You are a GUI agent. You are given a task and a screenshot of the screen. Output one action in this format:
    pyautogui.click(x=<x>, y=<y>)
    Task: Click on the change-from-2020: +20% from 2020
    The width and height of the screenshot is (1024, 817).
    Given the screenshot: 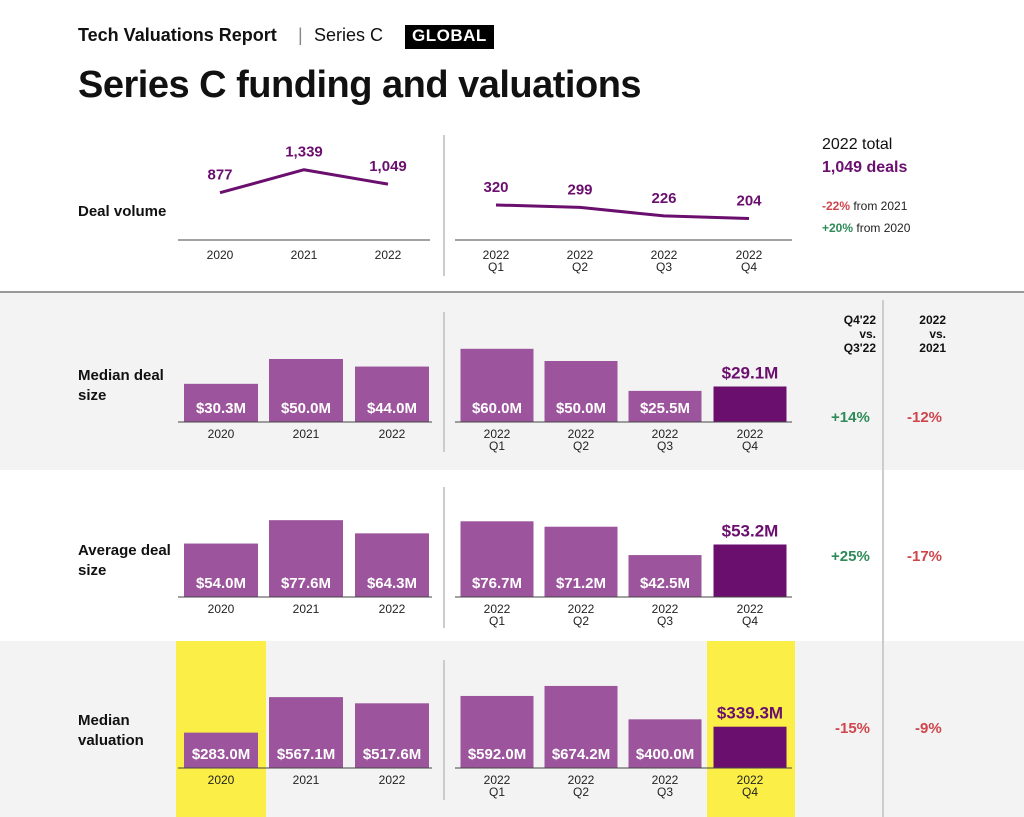 What is the action you would take?
    pyautogui.click(x=866, y=228)
    